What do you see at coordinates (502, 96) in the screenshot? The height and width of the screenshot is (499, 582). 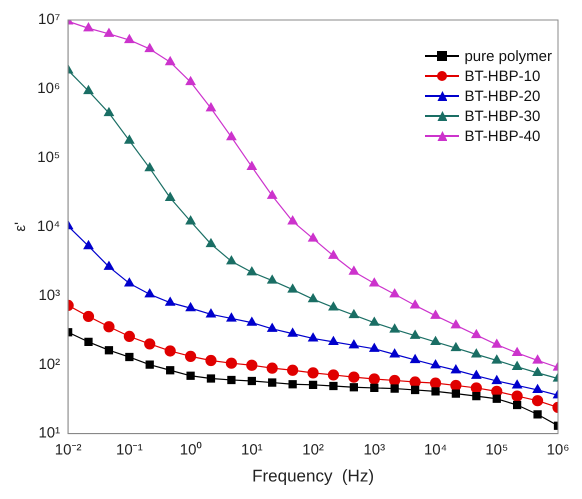 I see `legend-label: BT-HBP-20` at bounding box center [502, 96].